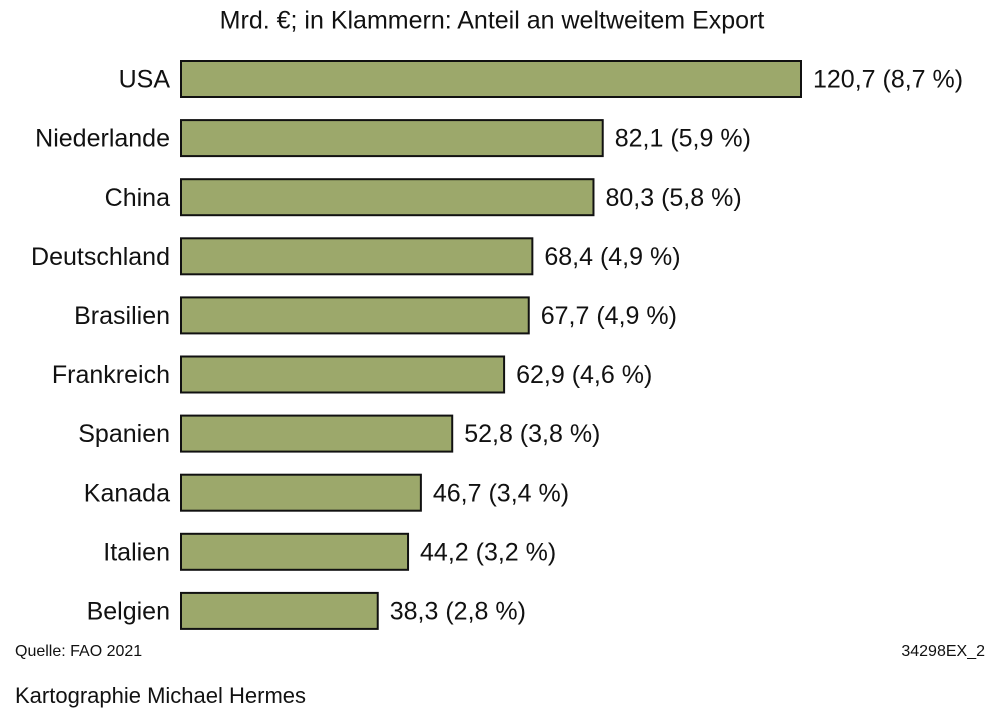  Describe the element at coordinates (136, 552) in the screenshot. I see `y-tick-label: Italien` at that location.